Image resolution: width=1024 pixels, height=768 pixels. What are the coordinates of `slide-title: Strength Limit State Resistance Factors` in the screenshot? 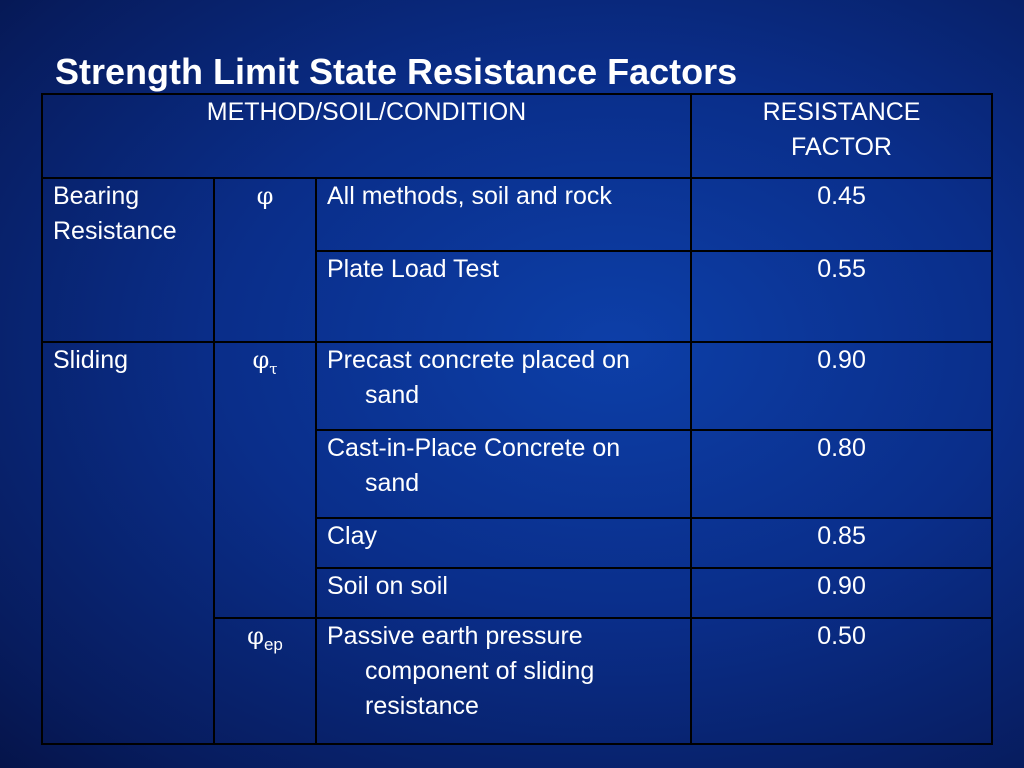 It's located at (396, 71).